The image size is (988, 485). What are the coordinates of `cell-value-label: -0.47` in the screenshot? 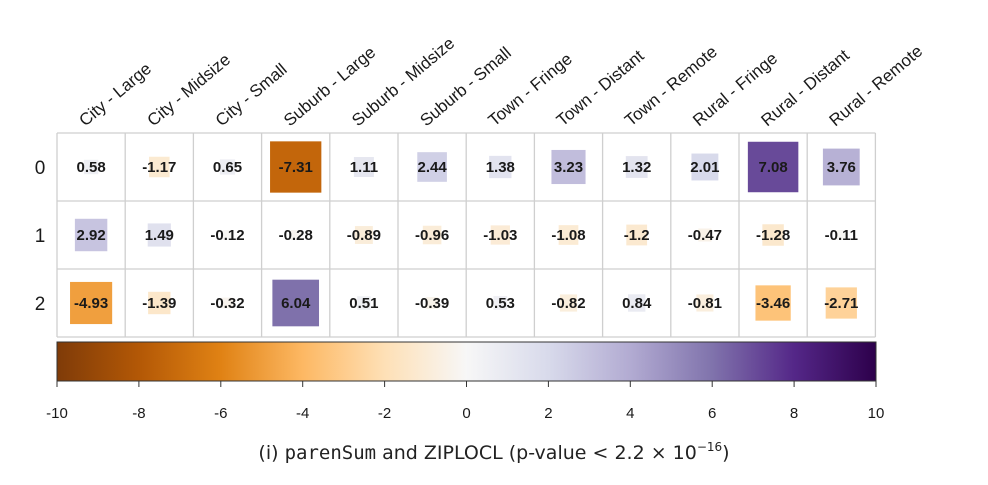 It's located at (705, 235).